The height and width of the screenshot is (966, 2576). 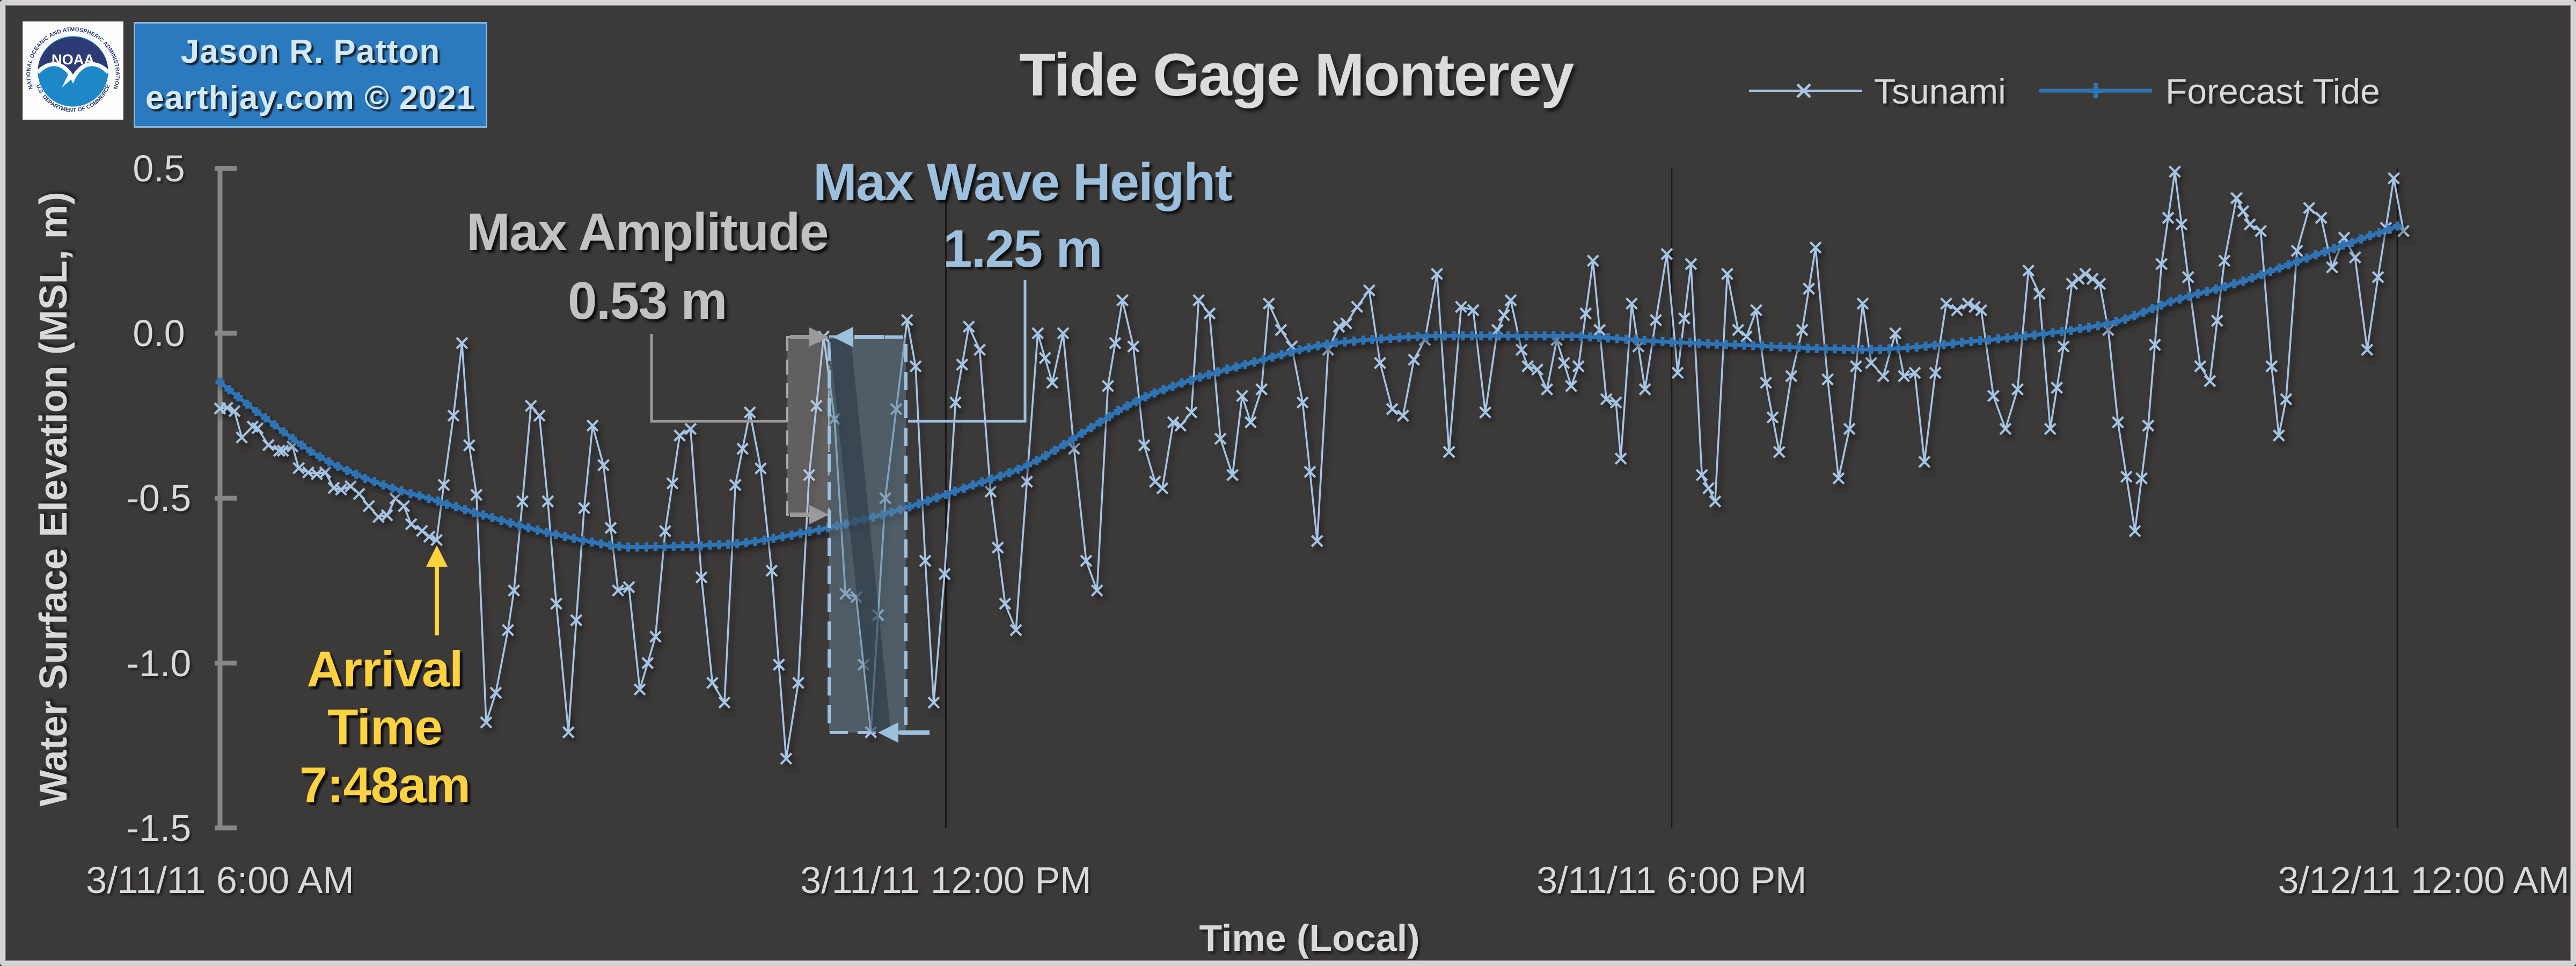 I want to click on legend, so click(x=1950, y=90).